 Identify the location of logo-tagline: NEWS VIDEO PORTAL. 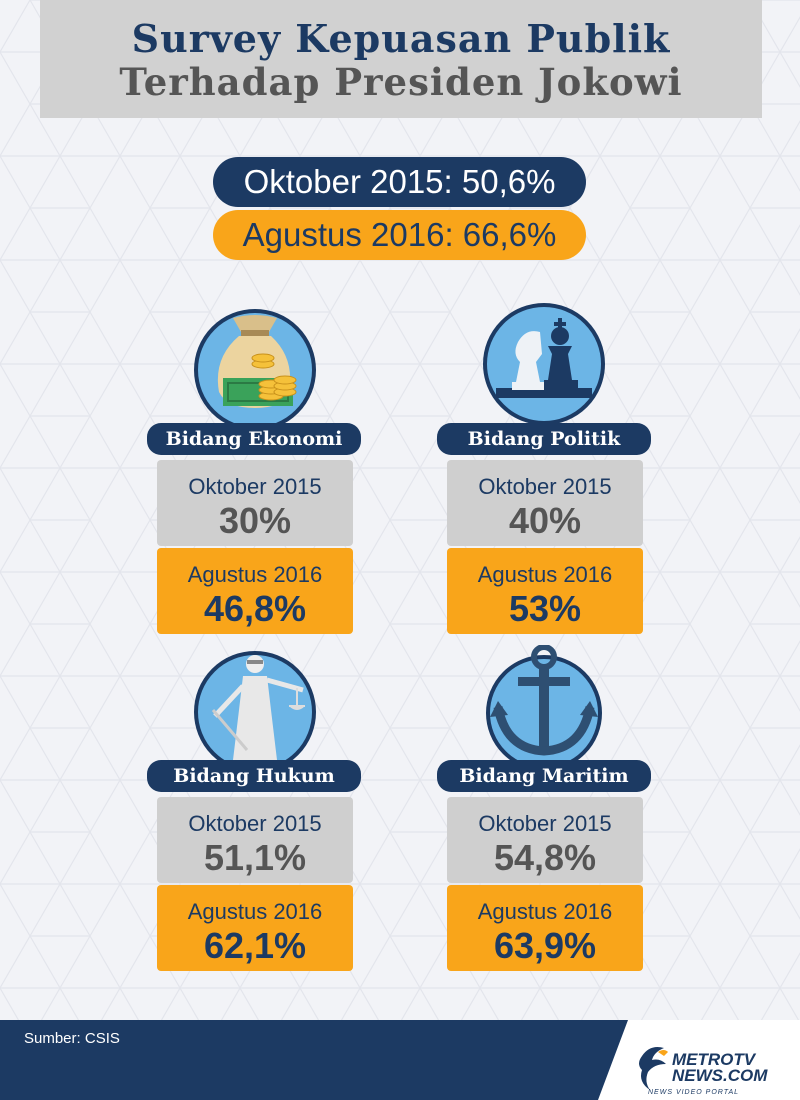
(693, 1092).